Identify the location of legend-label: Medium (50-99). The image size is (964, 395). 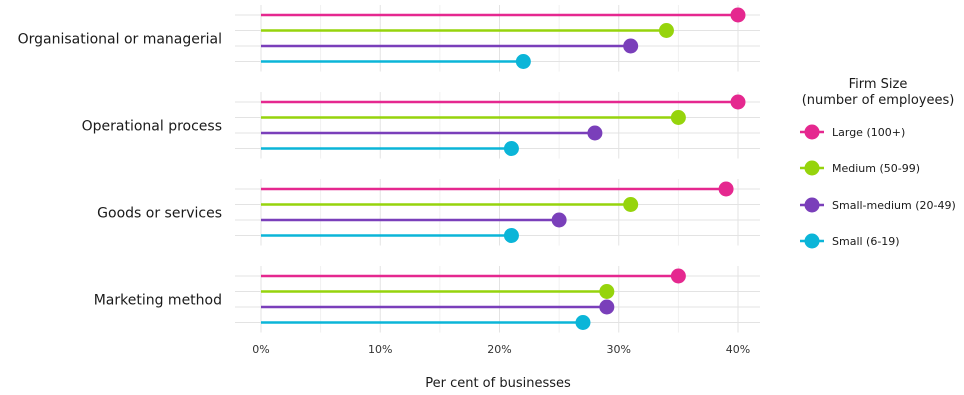
(876, 168).